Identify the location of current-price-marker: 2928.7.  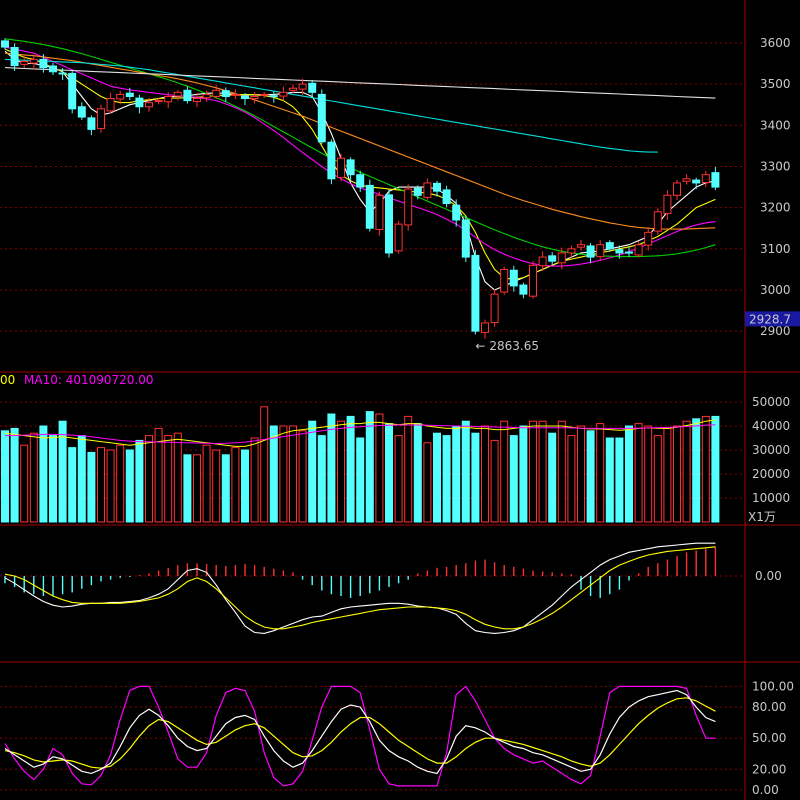
(772, 319).